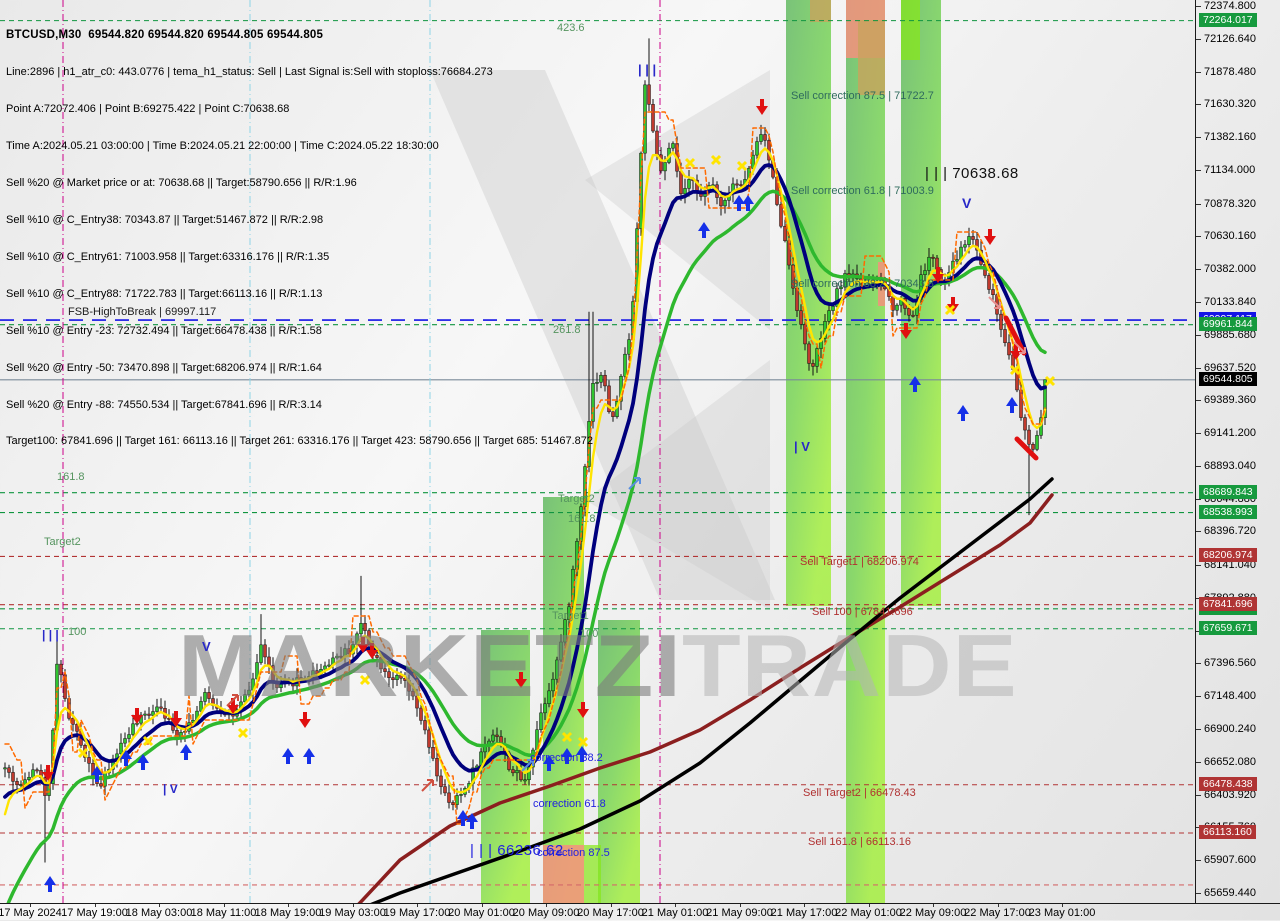 The image size is (1280, 921). What do you see at coordinates (1230, 696) in the screenshot?
I see `price-tick-label: 67148.400` at bounding box center [1230, 696].